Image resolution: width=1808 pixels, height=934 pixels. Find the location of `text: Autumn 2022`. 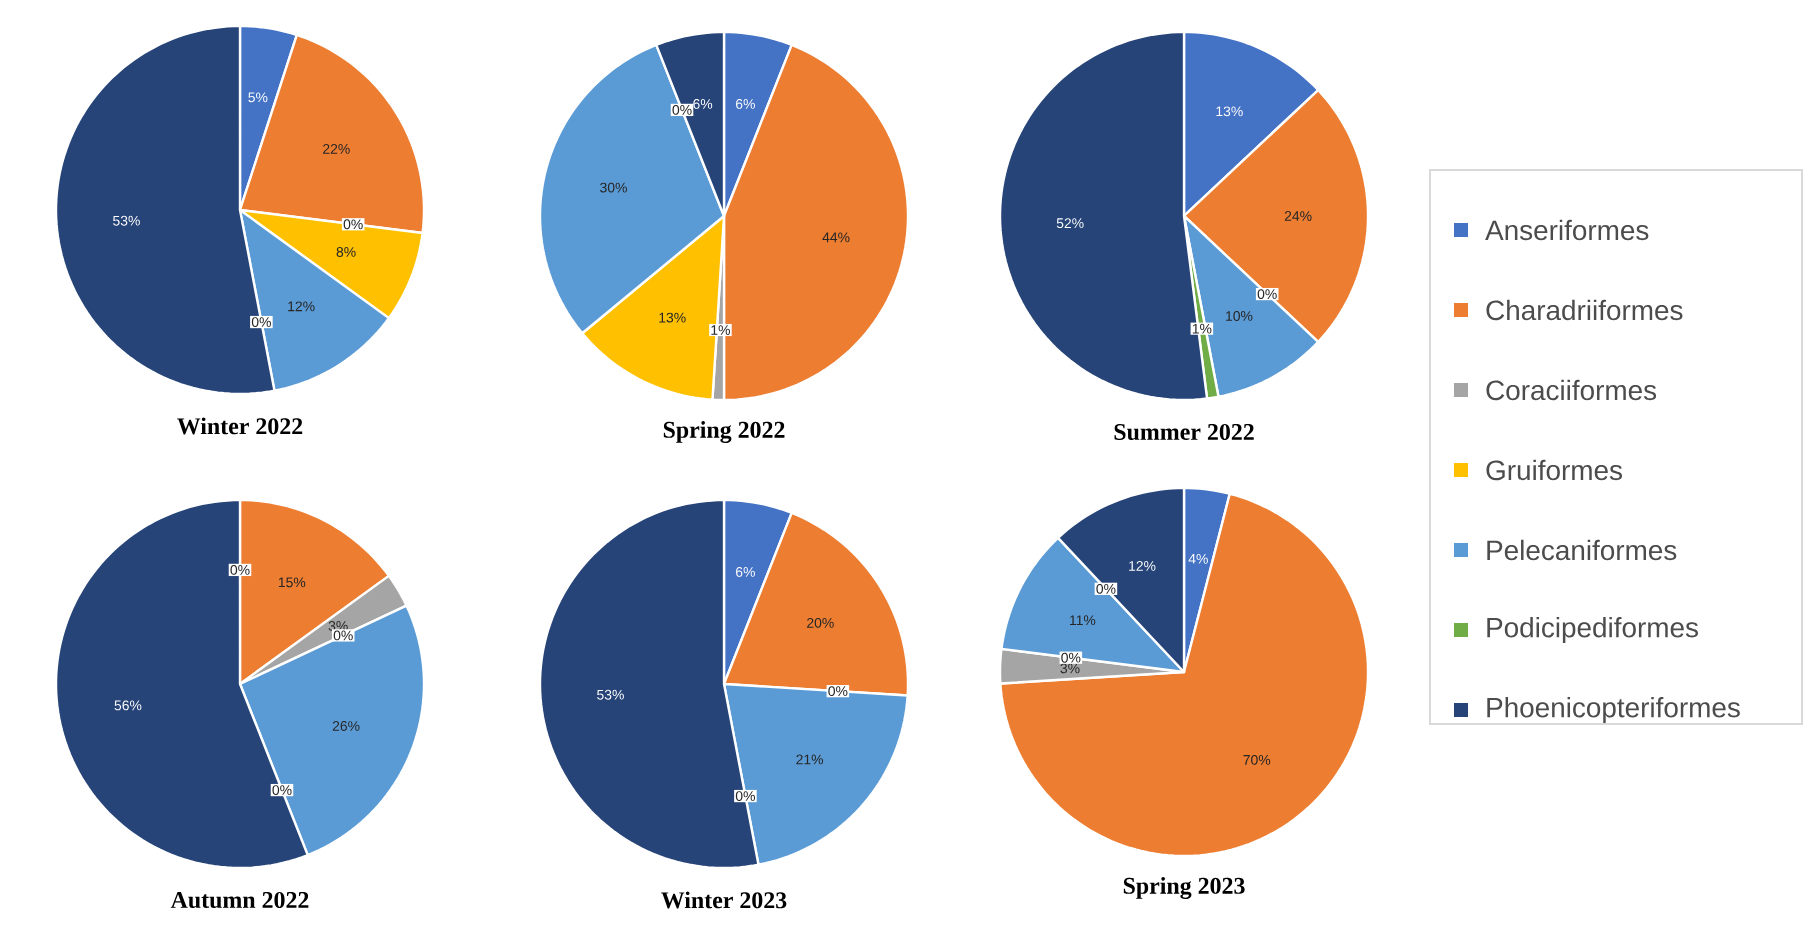

text: Autumn 2022 is located at coordinates (239, 900).